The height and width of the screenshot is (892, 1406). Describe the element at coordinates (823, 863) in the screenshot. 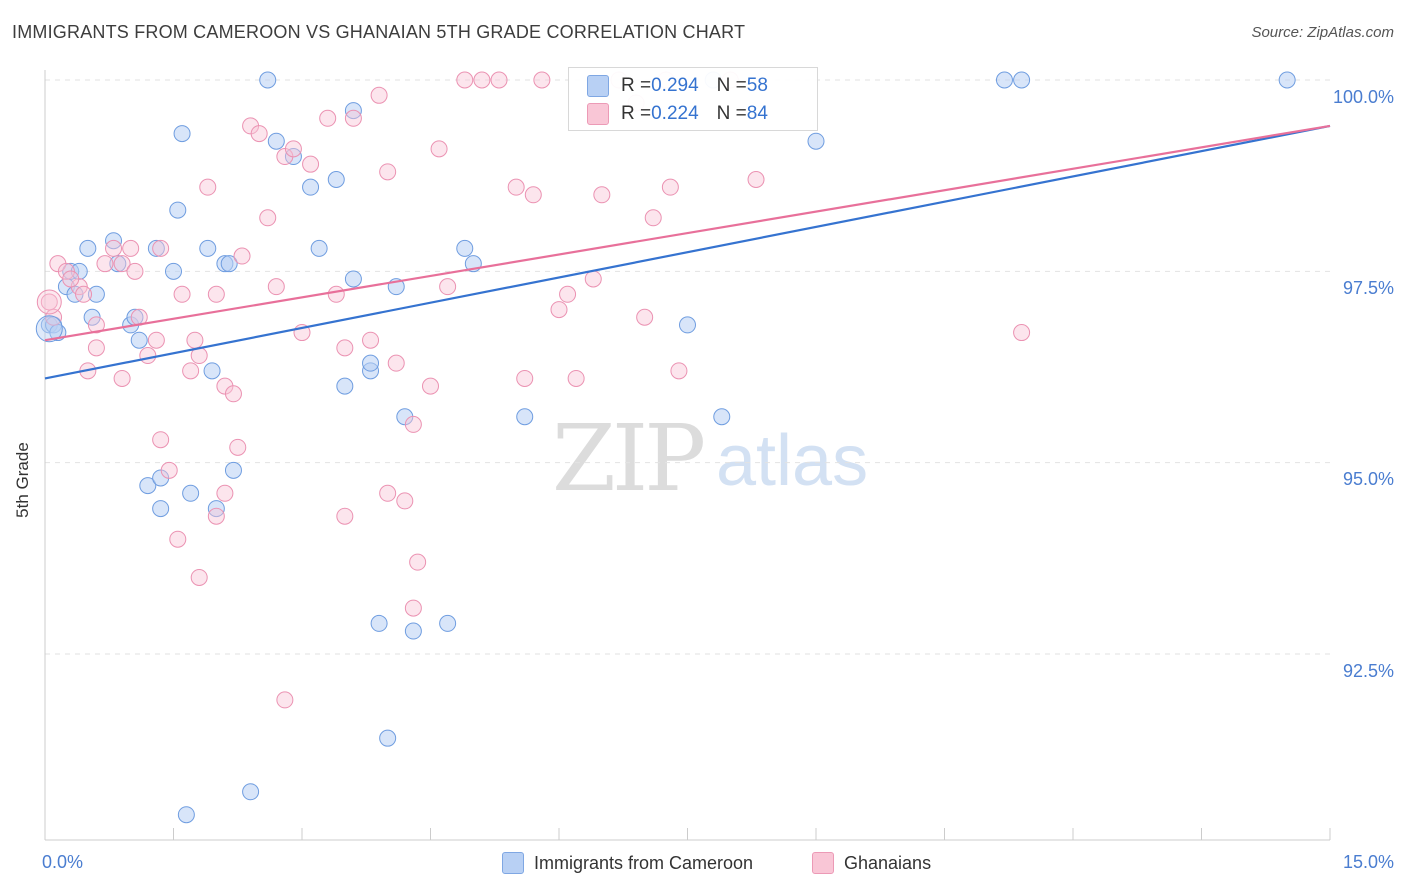

I see `bottom-legend-swatch-pink` at that location.